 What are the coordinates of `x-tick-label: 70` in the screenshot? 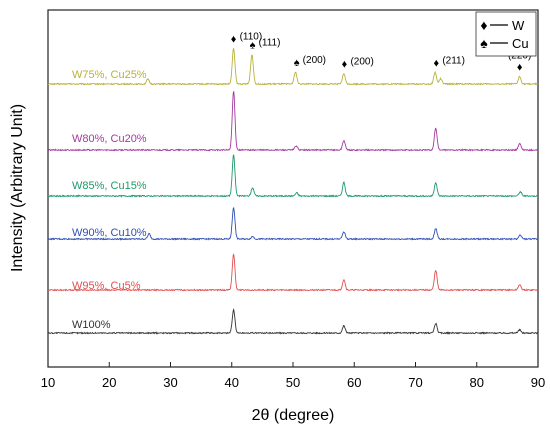 It's located at (415, 382).